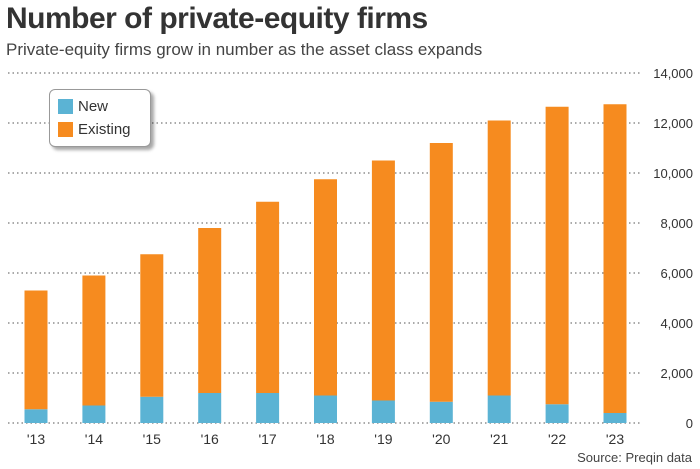  Describe the element at coordinates (689, 423) in the screenshot. I see `y-tick-label: 0` at that location.